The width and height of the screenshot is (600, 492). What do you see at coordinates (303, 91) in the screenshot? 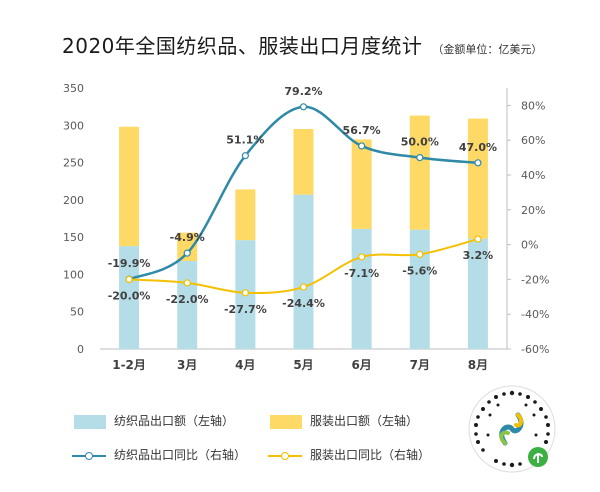
I see `data-label-textile-yoy: 79.2%` at bounding box center [303, 91].